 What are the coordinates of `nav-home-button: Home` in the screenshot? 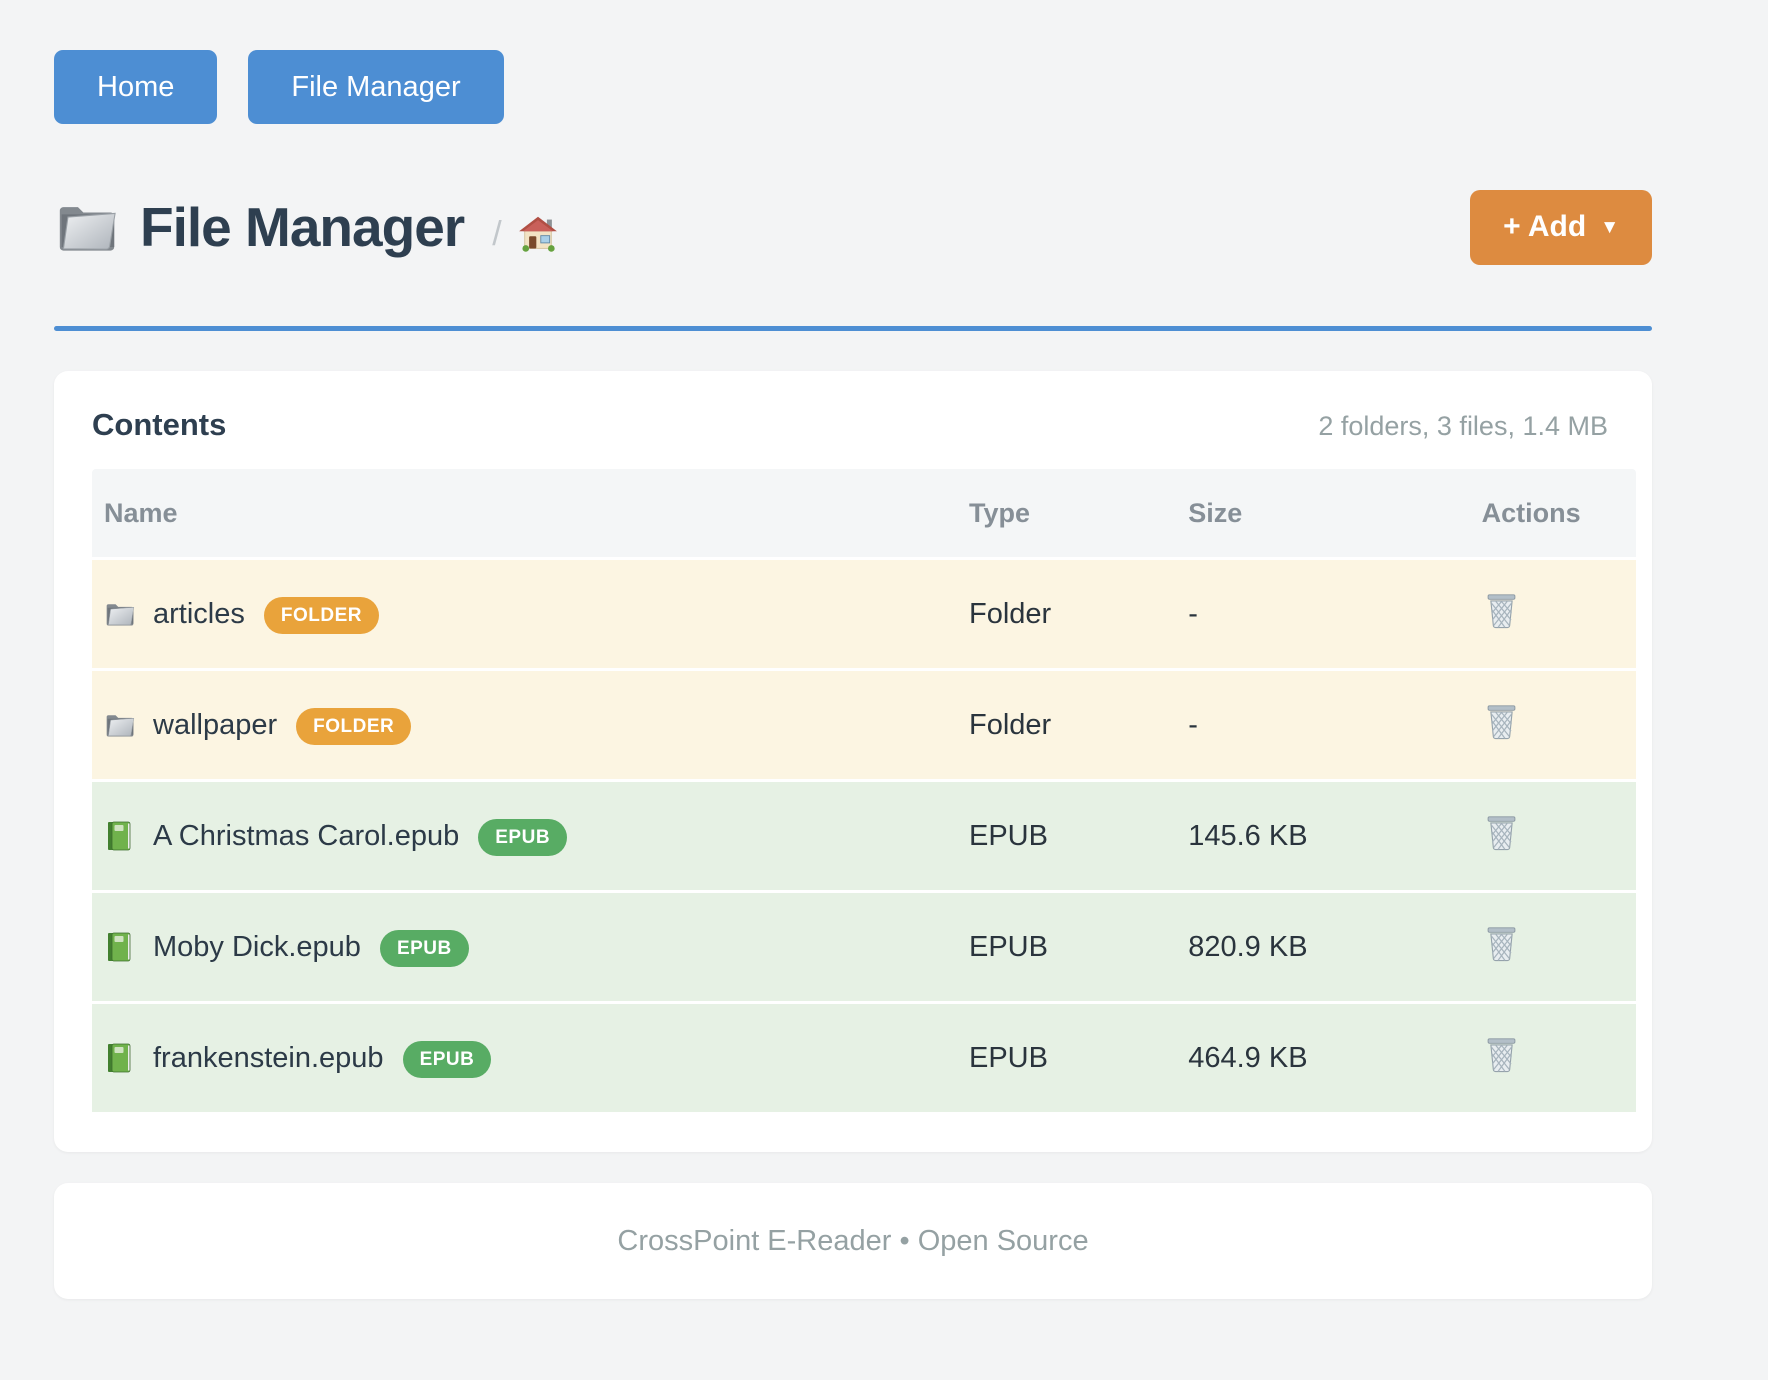 It's located at (136, 87).